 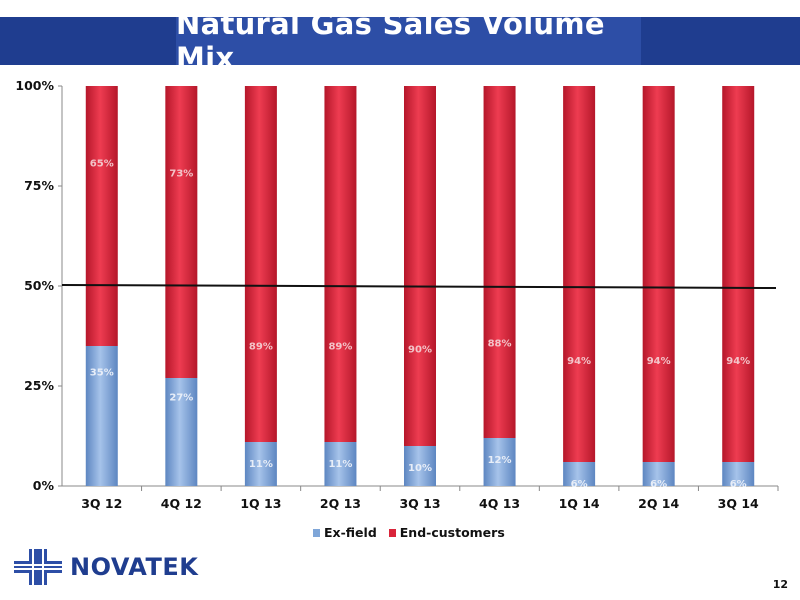 I want to click on company-name: NOVATEK, so click(x=134, y=567).